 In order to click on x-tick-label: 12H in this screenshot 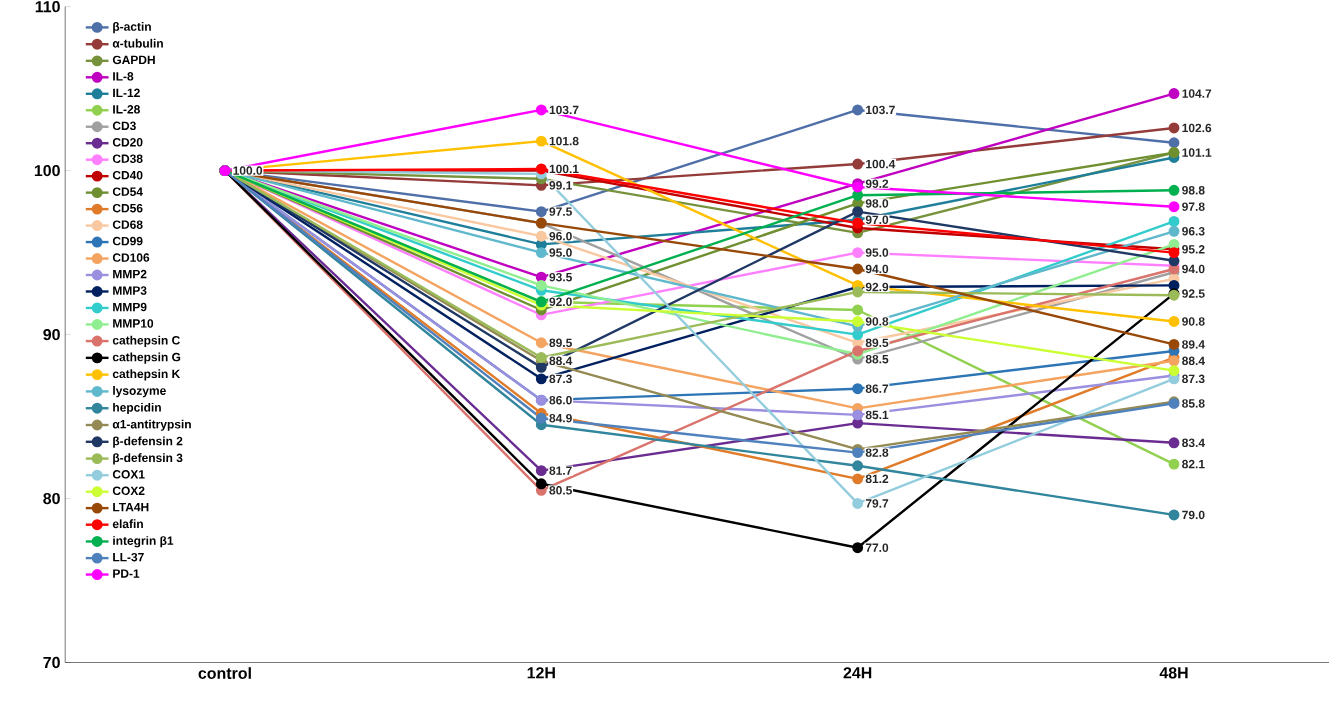, I will do `click(541, 673)`.